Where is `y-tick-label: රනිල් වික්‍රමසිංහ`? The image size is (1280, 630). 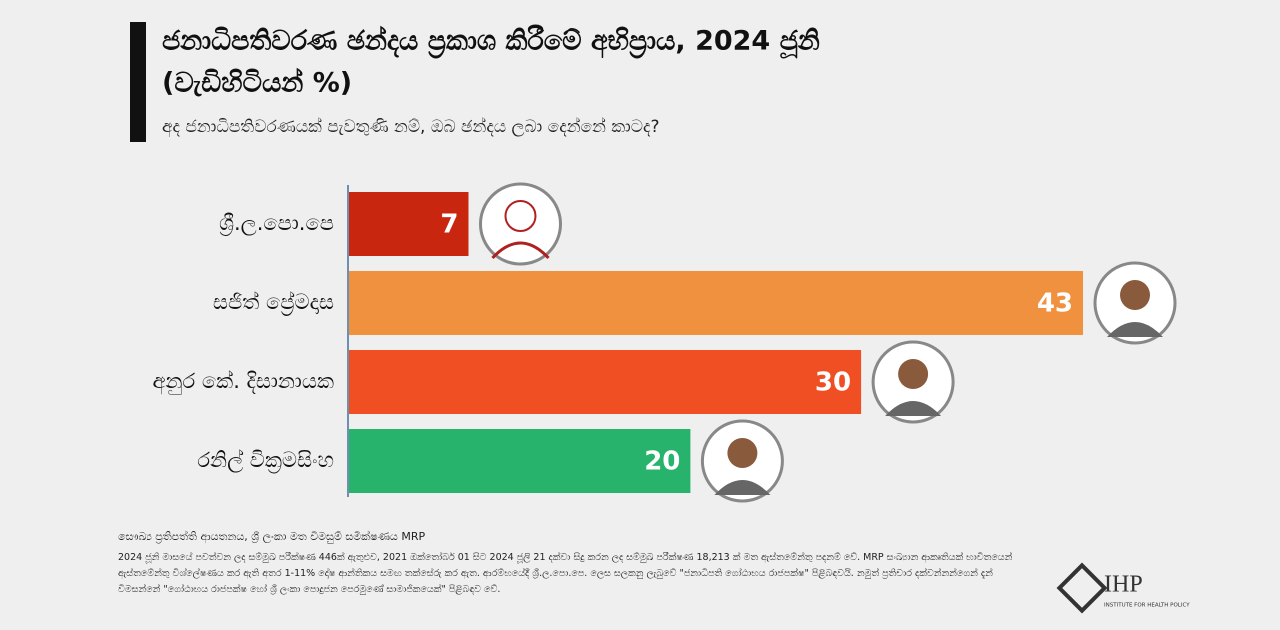 y-tick-label: රනිල් වික්‍රමසිංහ is located at coordinates (265, 461).